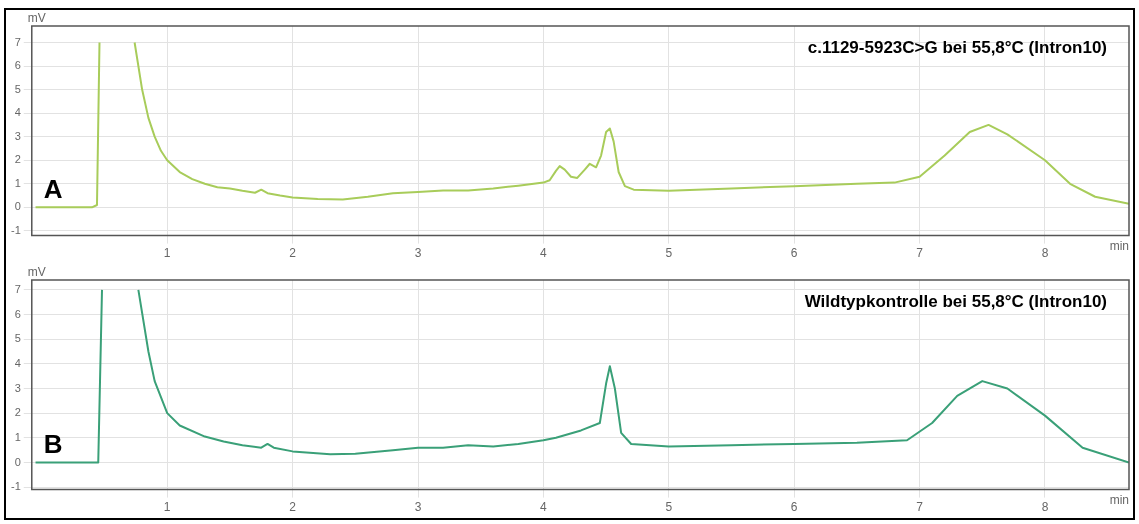 The width and height of the screenshot is (1139, 524). What do you see at coordinates (955, 302) in the screenshot?
I see `text: Wildtypkontrolle bei 55,8°C (Intron10)` at bounding box center [955, 302].